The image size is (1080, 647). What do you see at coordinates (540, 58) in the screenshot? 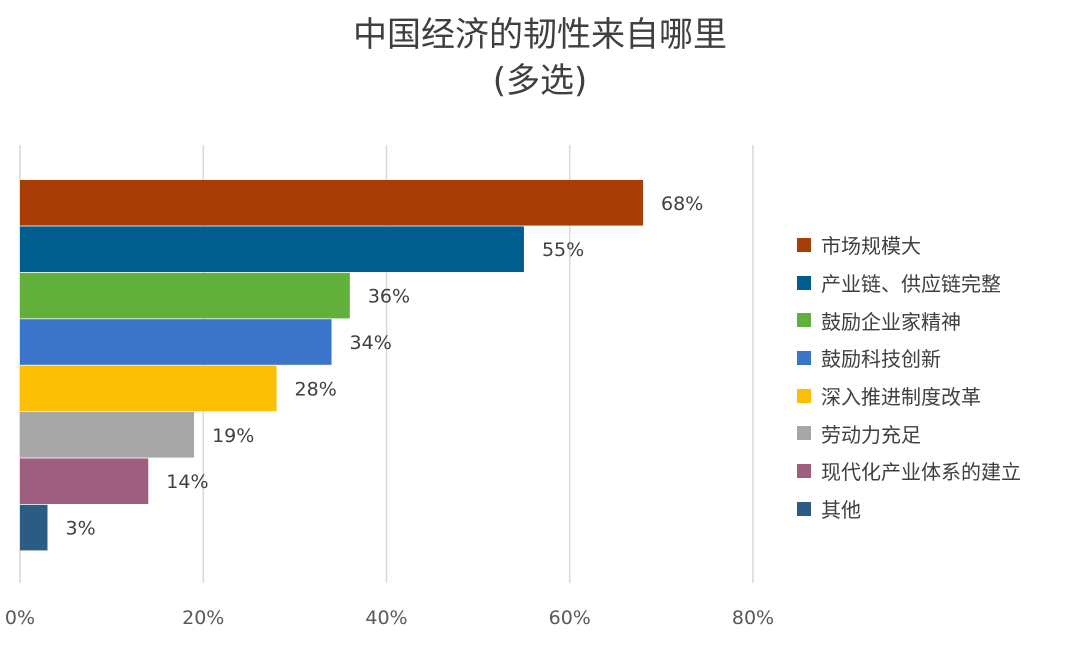
I see `chart-title-block: 中国经济的韧性来自哪里 (多选)` at bounding box center [540, 58].